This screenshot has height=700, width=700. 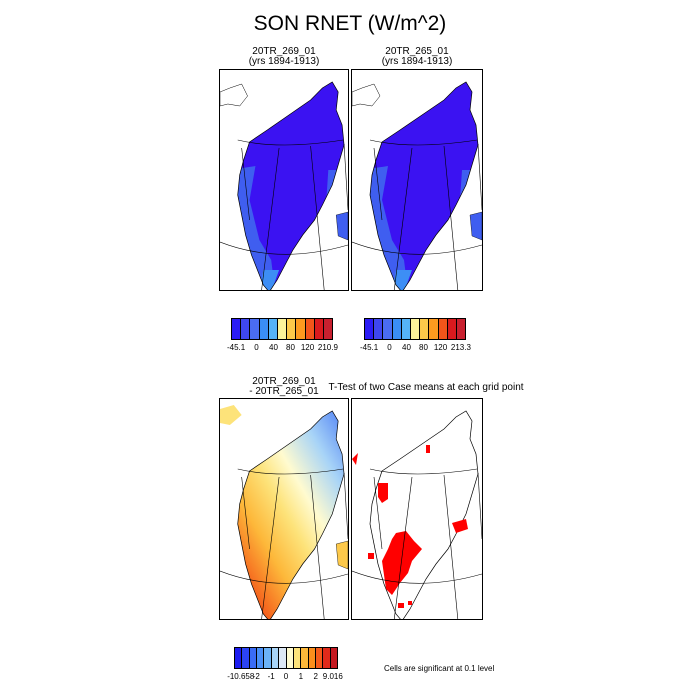 I want to click on panel-1-title-line2: (yrs 1894-1913), so click(x=284, y=61).